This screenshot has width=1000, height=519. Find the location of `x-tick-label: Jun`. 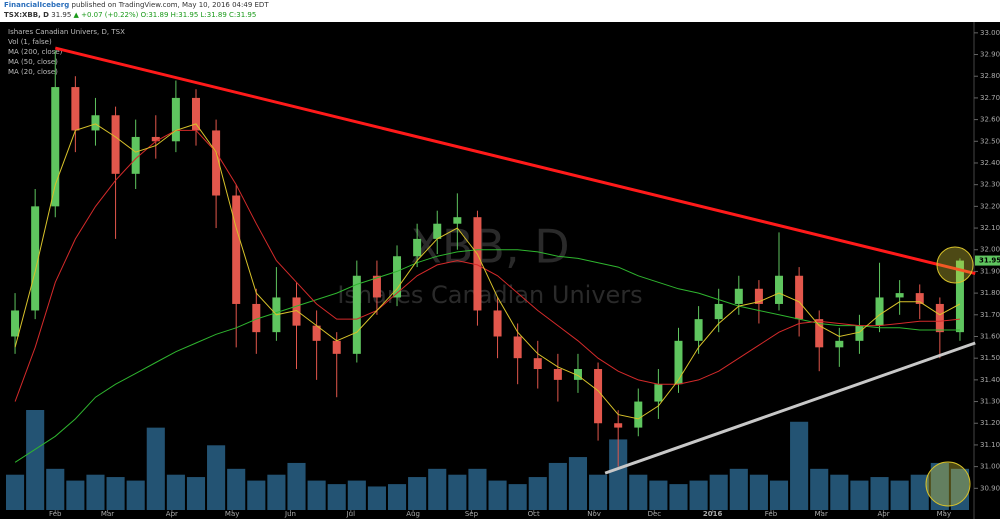

x-tick-label: Jun is located at coordinates (290, 514).